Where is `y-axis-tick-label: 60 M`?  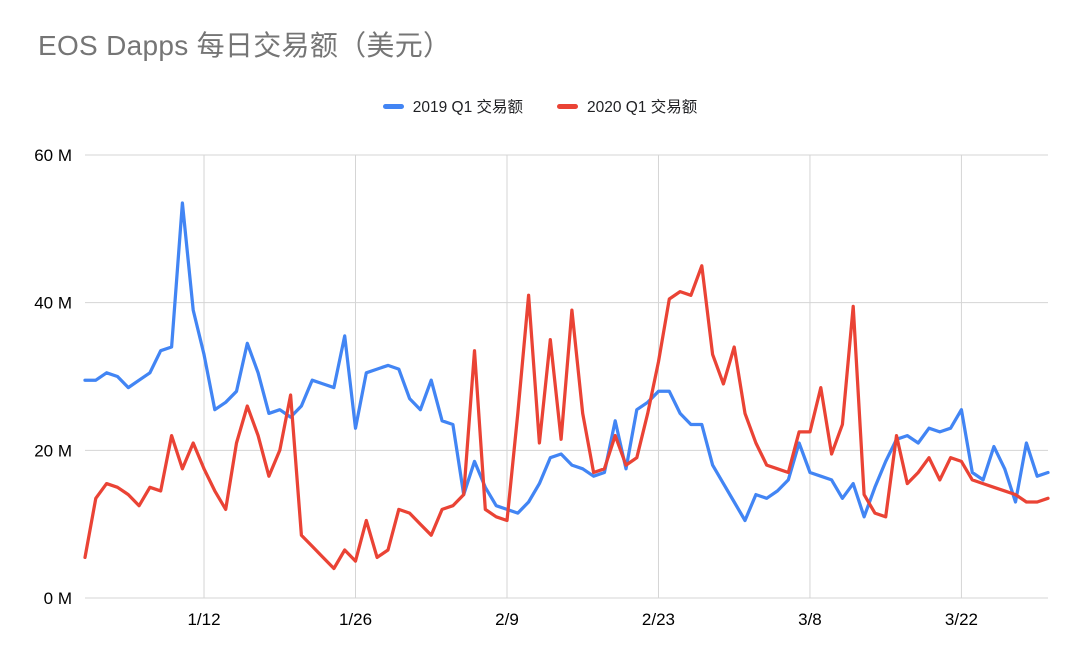
y-axis-tick-label: 60 M is located at coordinates (53, 155).